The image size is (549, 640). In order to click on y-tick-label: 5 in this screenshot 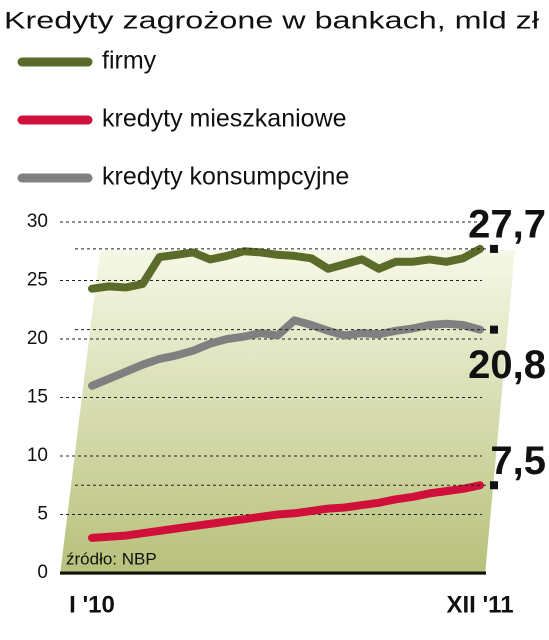, I will do `click(42, 514)`.